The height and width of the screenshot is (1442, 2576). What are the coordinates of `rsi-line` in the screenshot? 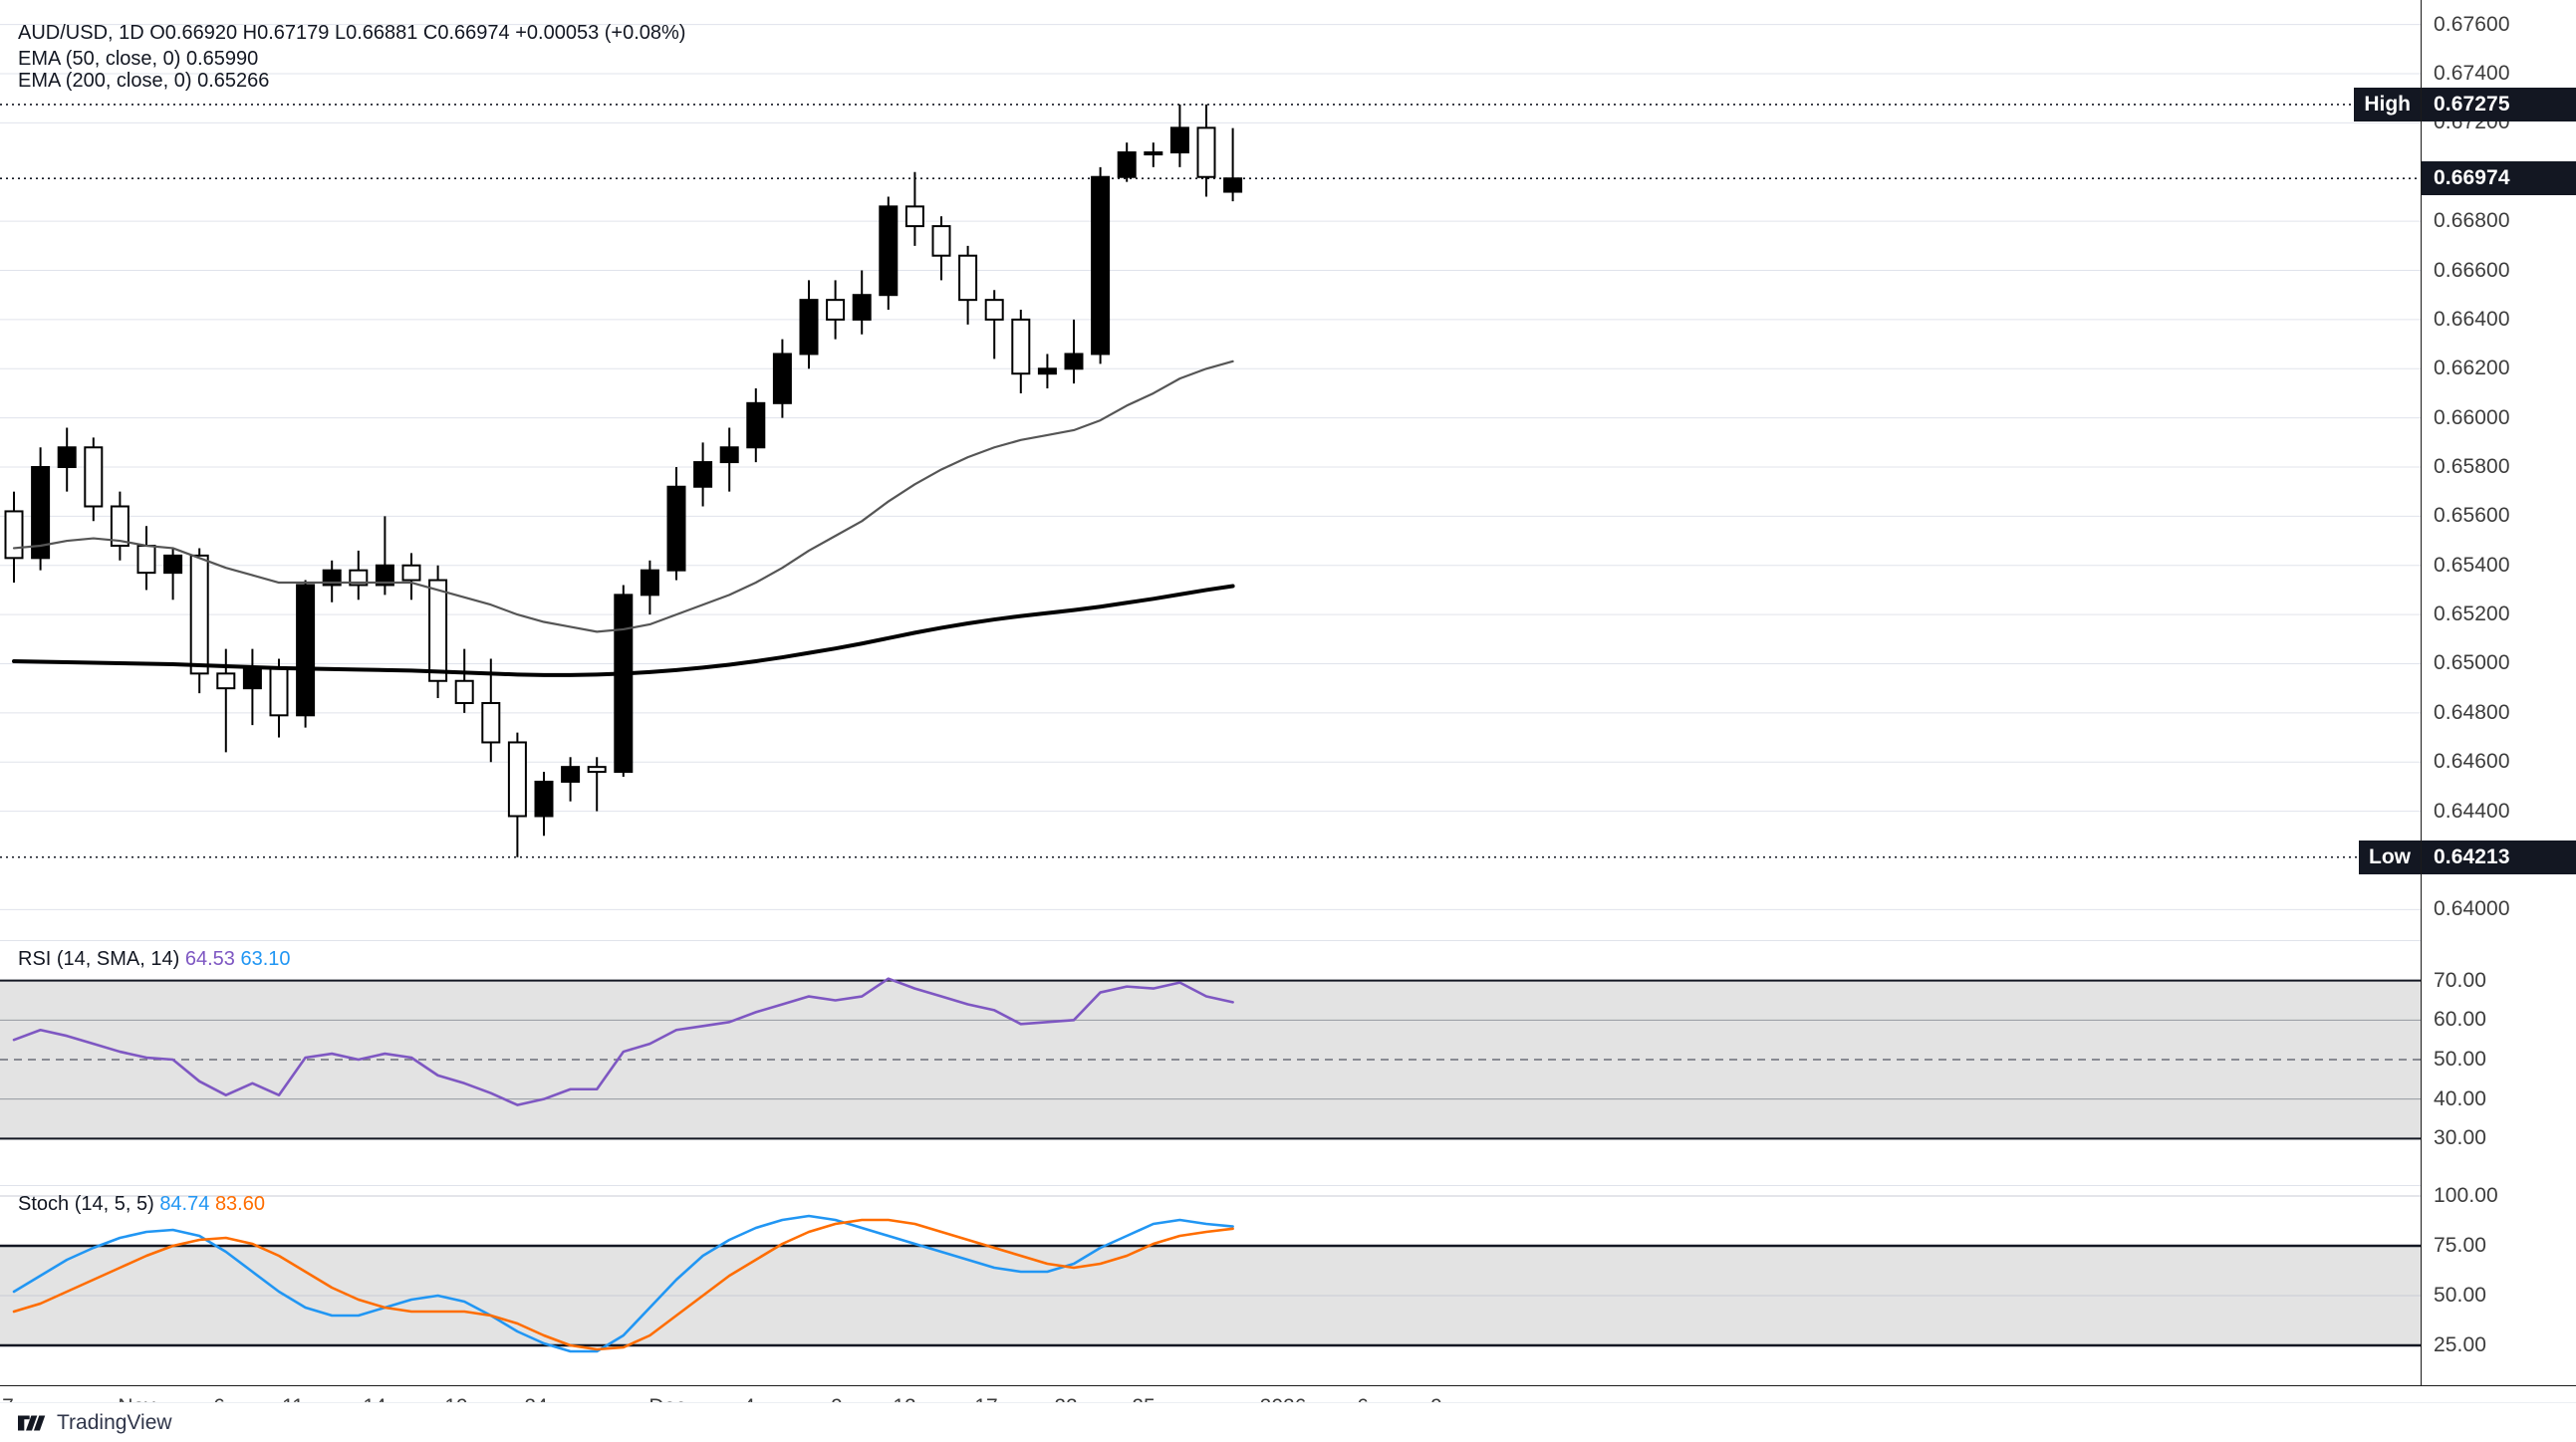 It's located at (623, 1041).